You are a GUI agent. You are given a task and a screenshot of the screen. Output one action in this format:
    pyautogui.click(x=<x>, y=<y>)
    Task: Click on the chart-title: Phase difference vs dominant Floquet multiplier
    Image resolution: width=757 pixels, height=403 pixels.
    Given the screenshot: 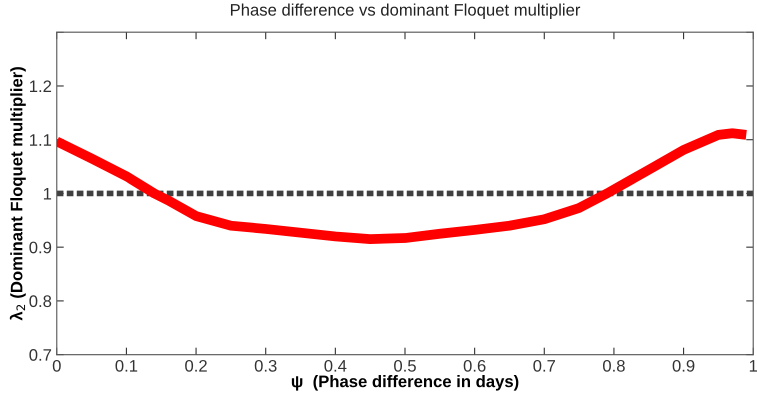 What is the action you would take?
    pyautogui.click(x=405, y=11)
    